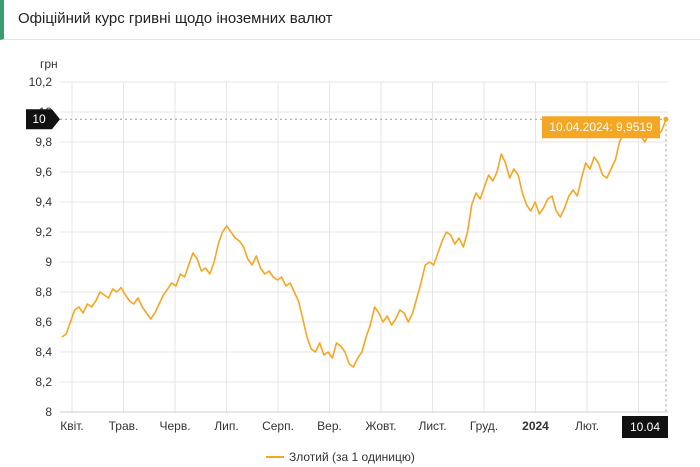  What do you see at coordinates (43, 382) in the screenshot?
I see `y-tick-label: 8,2` at bounding box center [43, 382].